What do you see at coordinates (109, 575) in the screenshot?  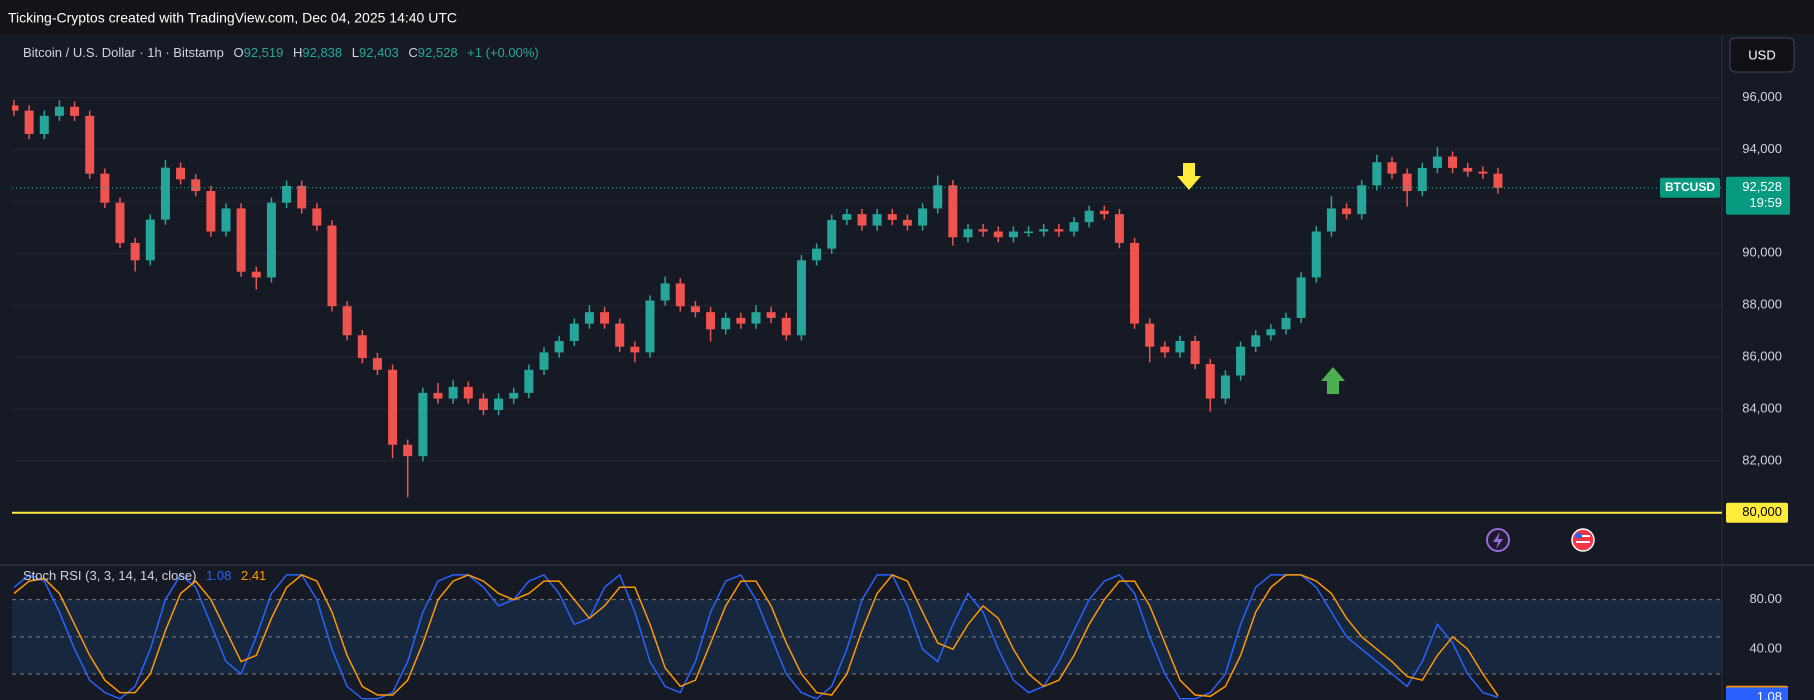 I see `rsi-title: Stoch RSI (3, 3, 14, 14, close)` at bounding box center [109, 575].